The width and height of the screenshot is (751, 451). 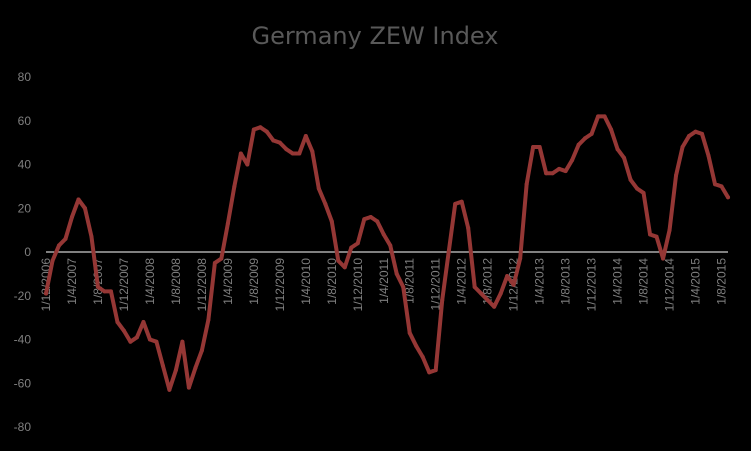 I want to click on y-tick-label: 20, so click(x=25, y=208).